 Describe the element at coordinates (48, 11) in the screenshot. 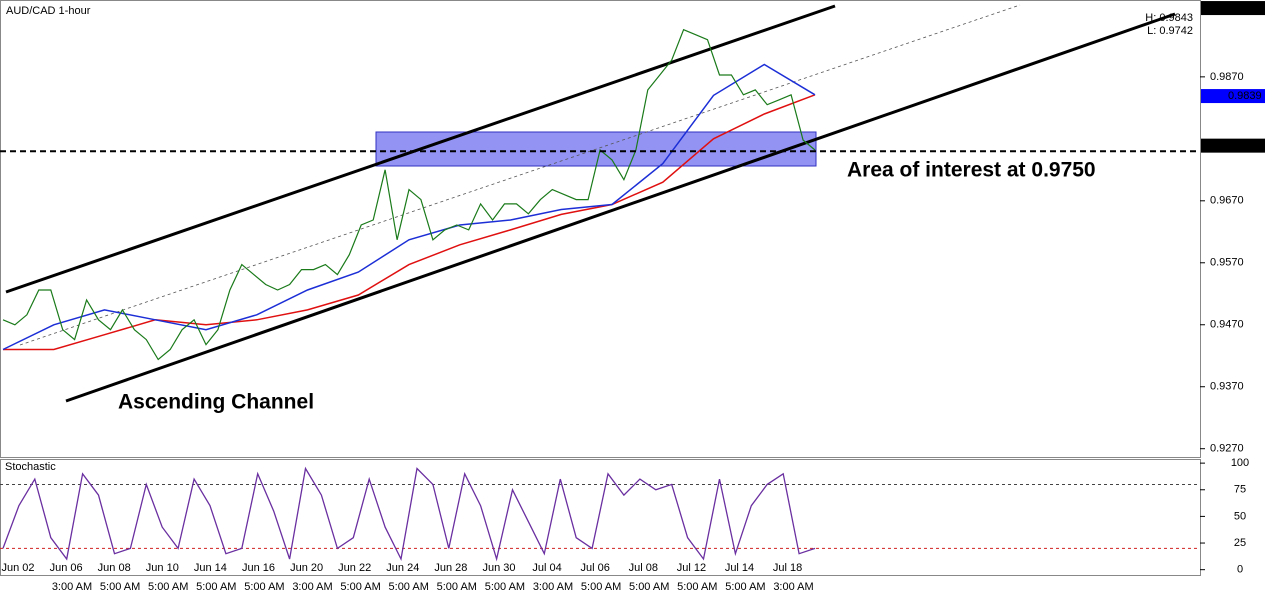

I see `chart-title: AUD/CAD 1-hour` at that location.